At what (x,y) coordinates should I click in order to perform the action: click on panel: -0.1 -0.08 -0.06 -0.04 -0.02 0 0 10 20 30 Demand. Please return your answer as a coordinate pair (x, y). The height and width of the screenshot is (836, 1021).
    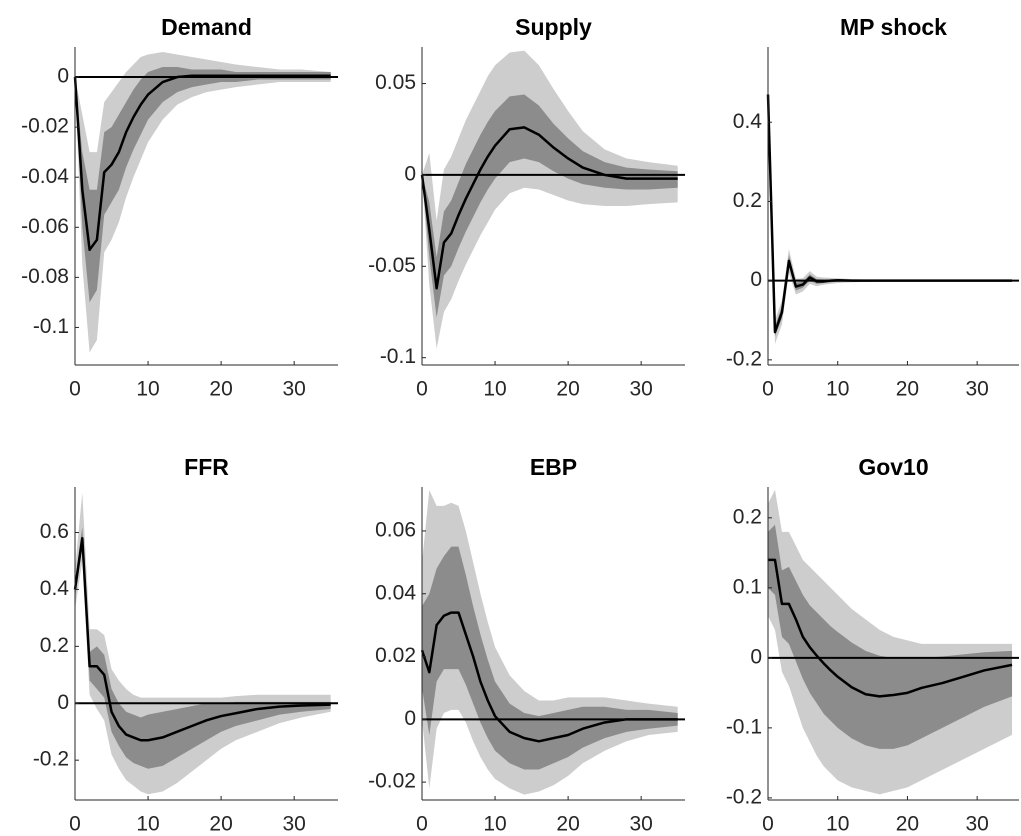
    Looking at the image, I should click on (179, 207).